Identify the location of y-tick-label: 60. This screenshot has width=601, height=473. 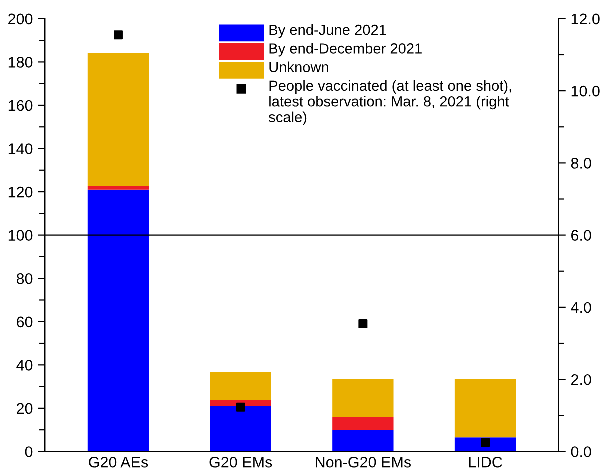
(25, 322).